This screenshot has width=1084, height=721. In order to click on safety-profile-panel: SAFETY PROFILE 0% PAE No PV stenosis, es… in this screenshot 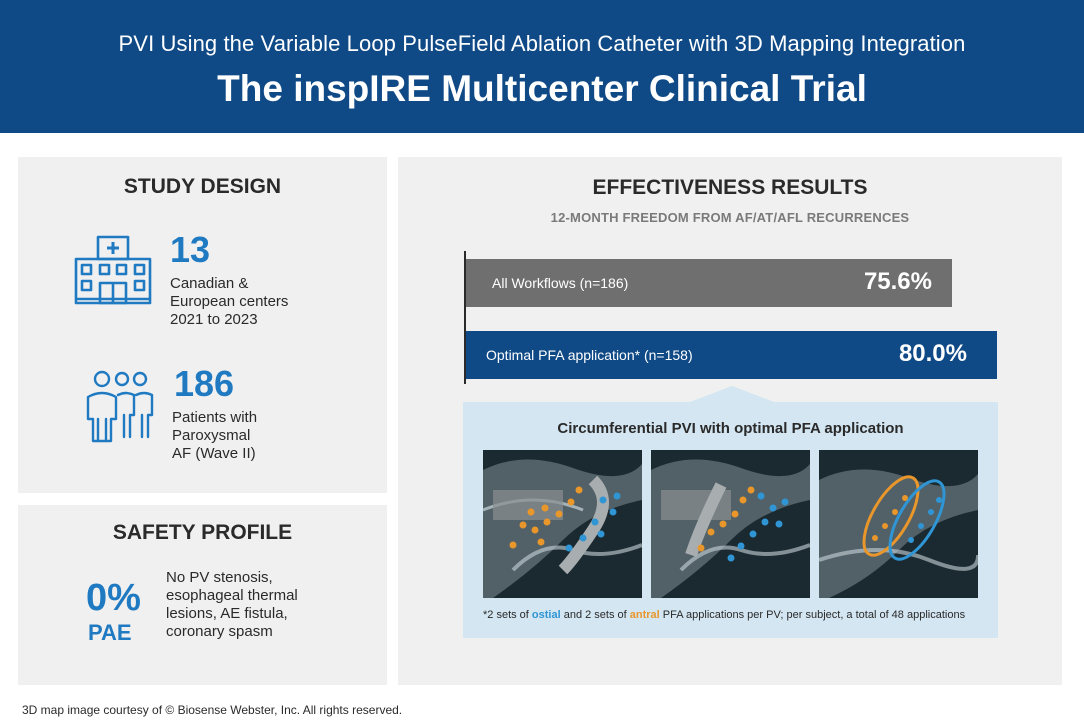, I will do `click(202, 595)`.